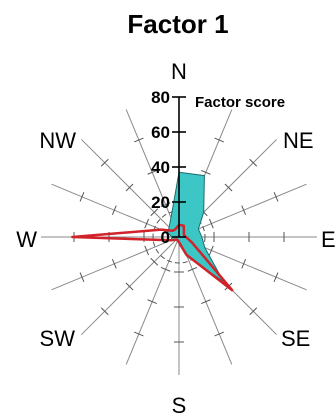 This screenshot has height=419, width=336. I want to click on direction-label-n: N, so click(179, 71).